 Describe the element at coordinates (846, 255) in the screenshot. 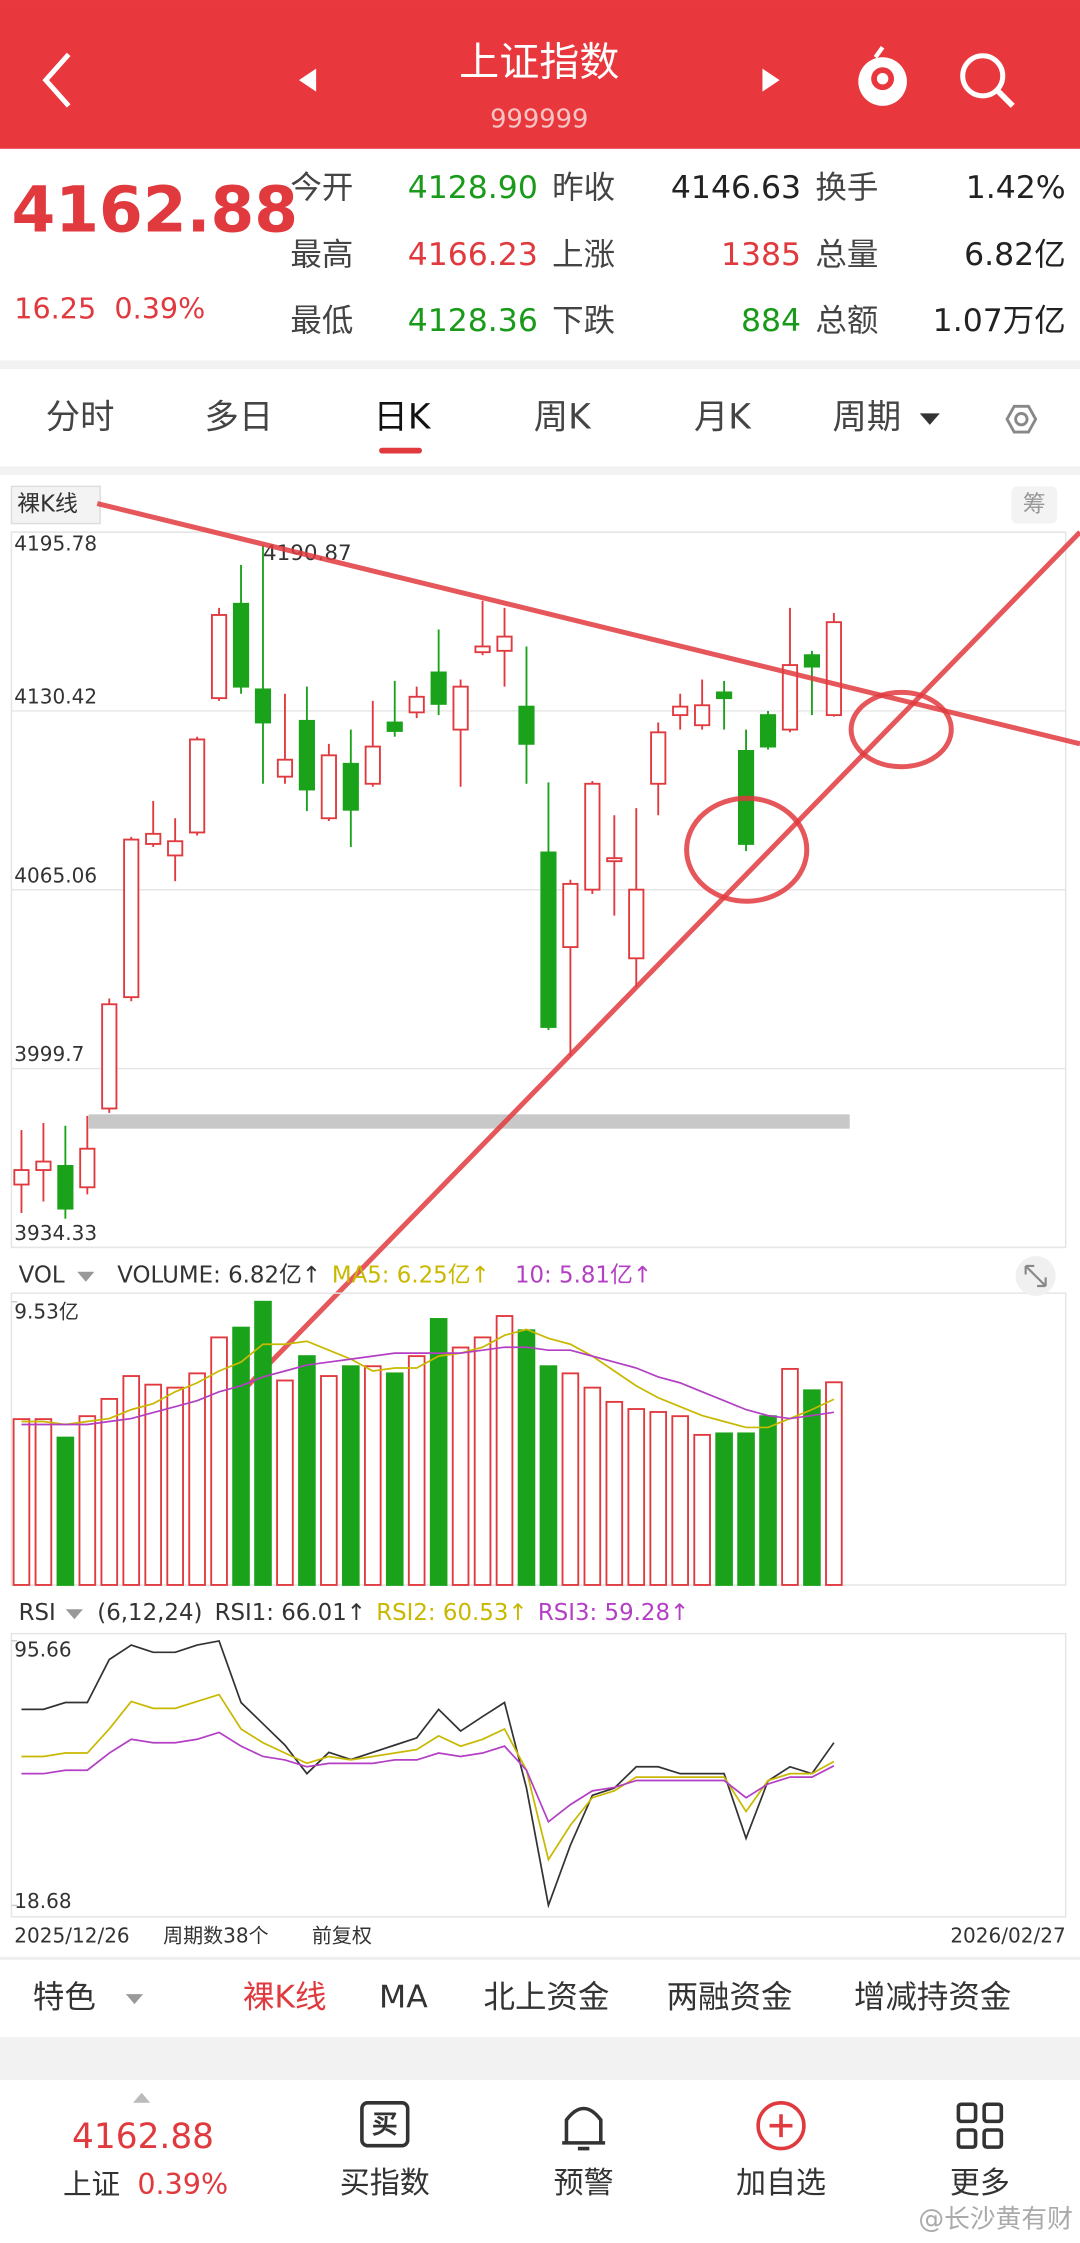

I see `field-label: 总量` at that location.